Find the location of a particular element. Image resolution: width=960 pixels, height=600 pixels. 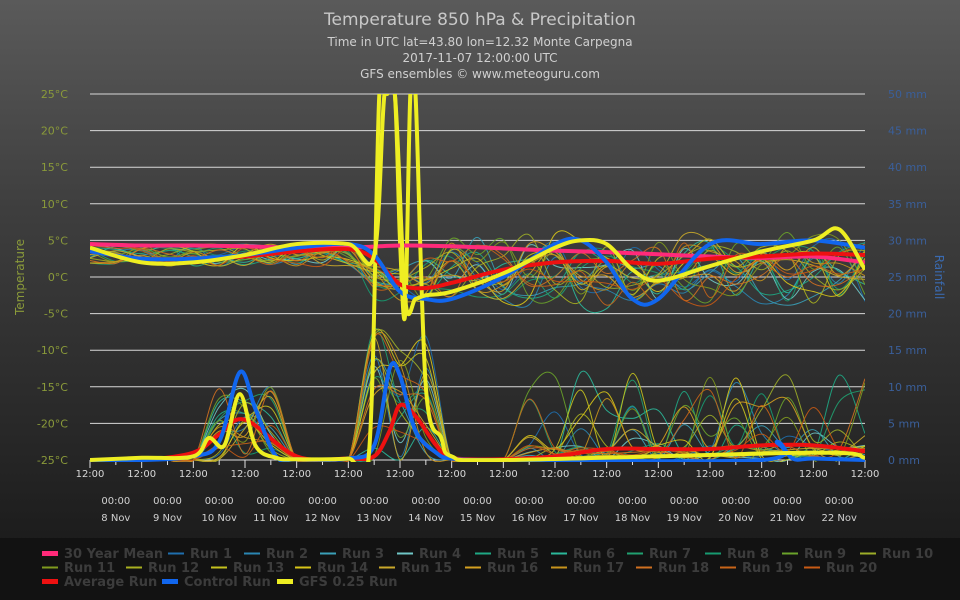

y-tick-right-label: 40 mm is located at coordinates (907, 167).